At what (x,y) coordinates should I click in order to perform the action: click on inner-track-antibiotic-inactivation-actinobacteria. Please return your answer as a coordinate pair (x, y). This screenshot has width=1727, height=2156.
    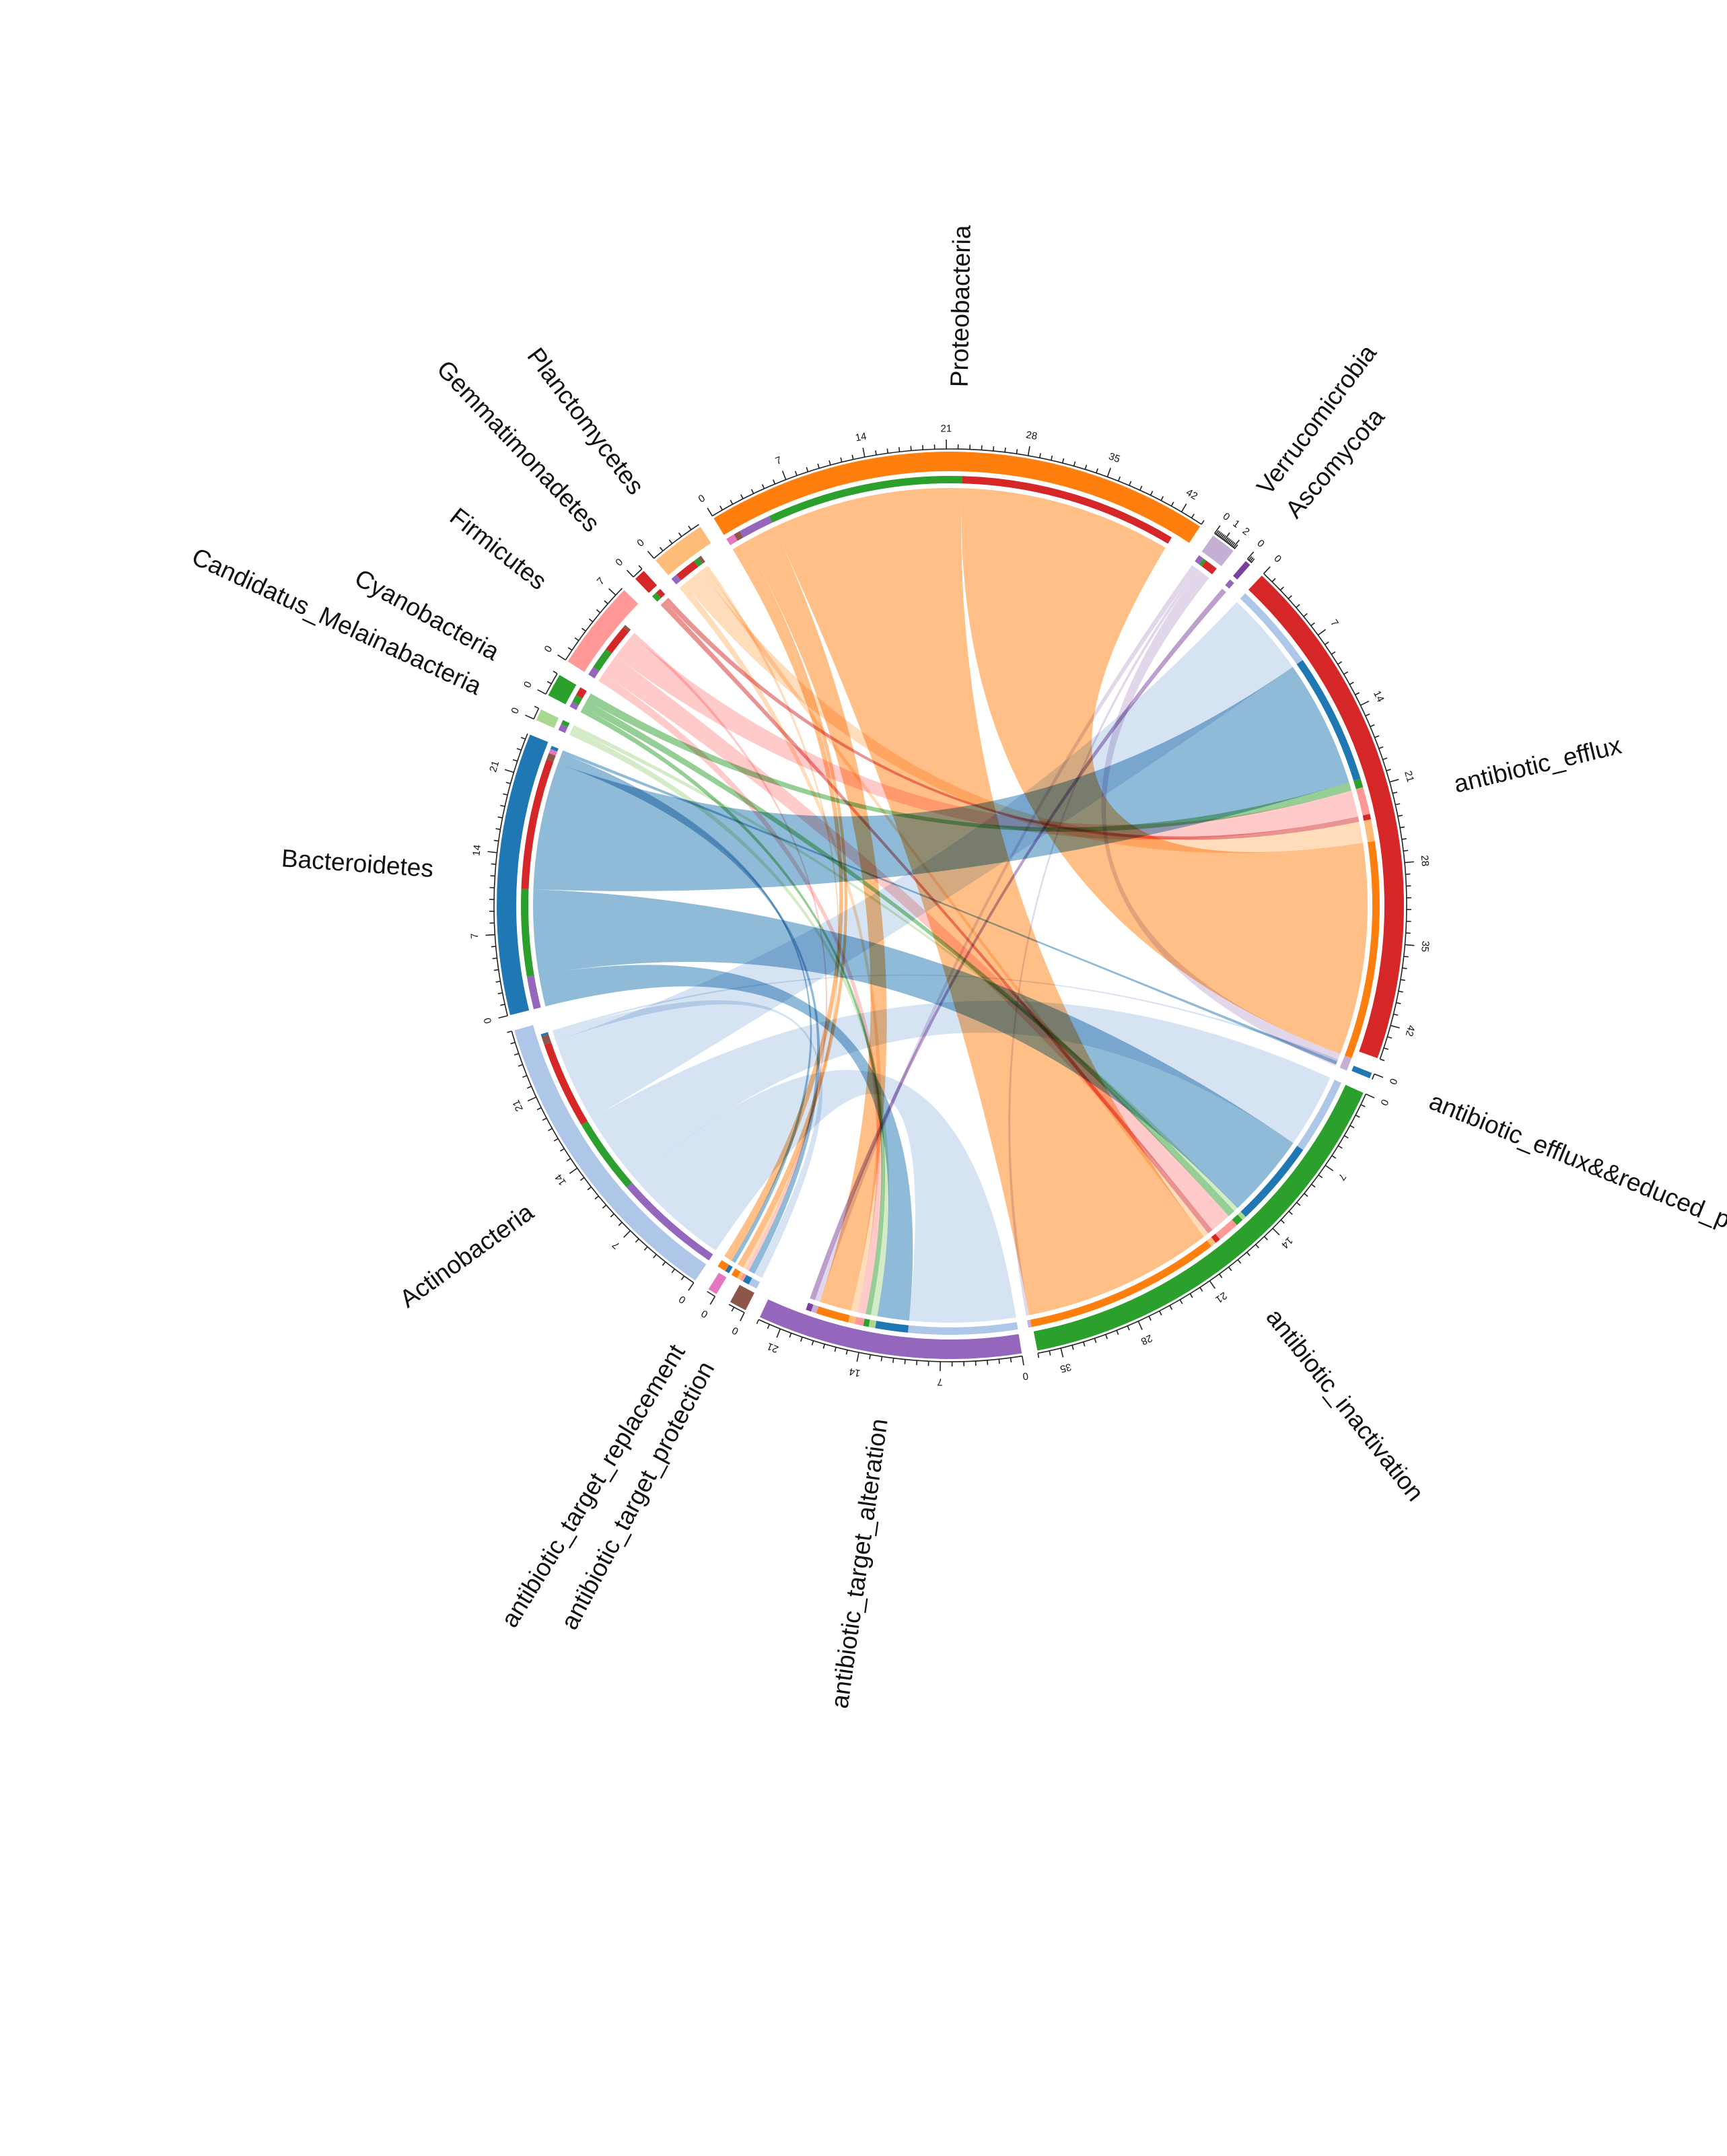
    Looking at the image, I should click on (1319, 1115).